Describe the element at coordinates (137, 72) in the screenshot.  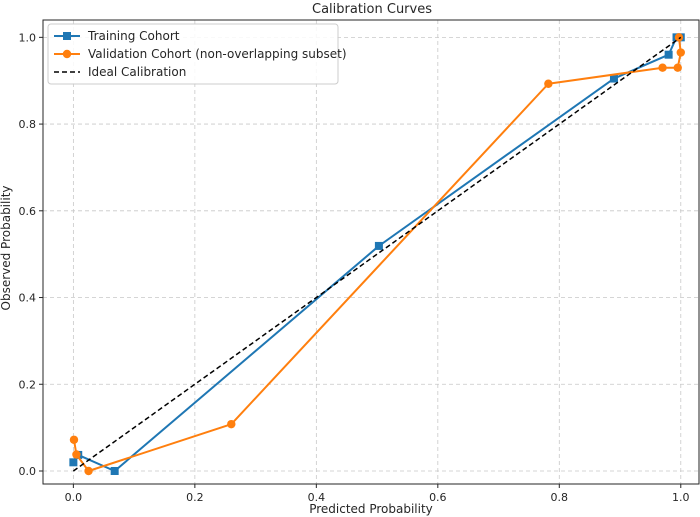
I see `legend-label: Ideal Calibration` at that location.